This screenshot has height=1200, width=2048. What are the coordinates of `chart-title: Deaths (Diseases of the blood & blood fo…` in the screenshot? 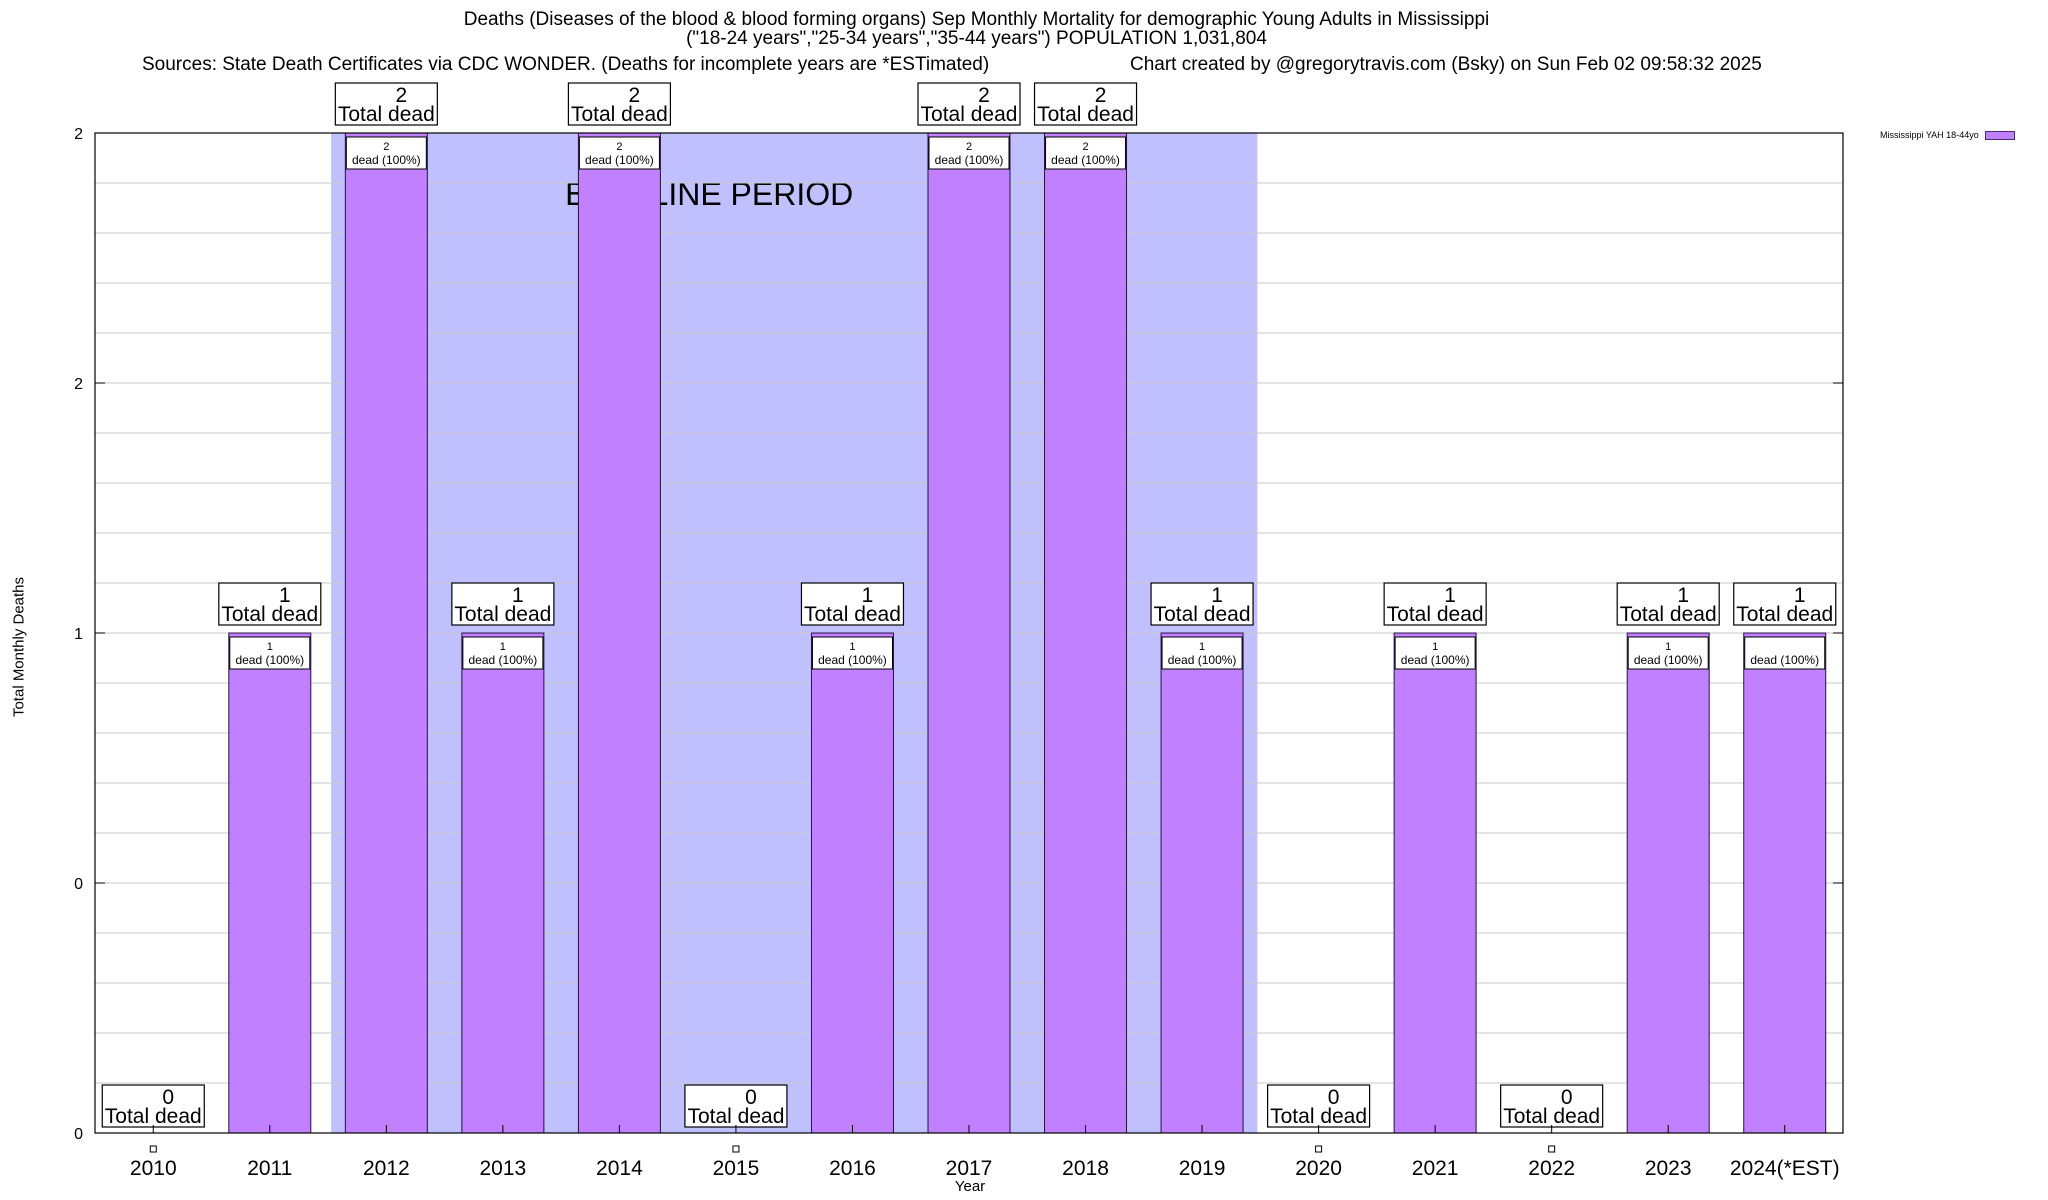 It's located at (976, 29).